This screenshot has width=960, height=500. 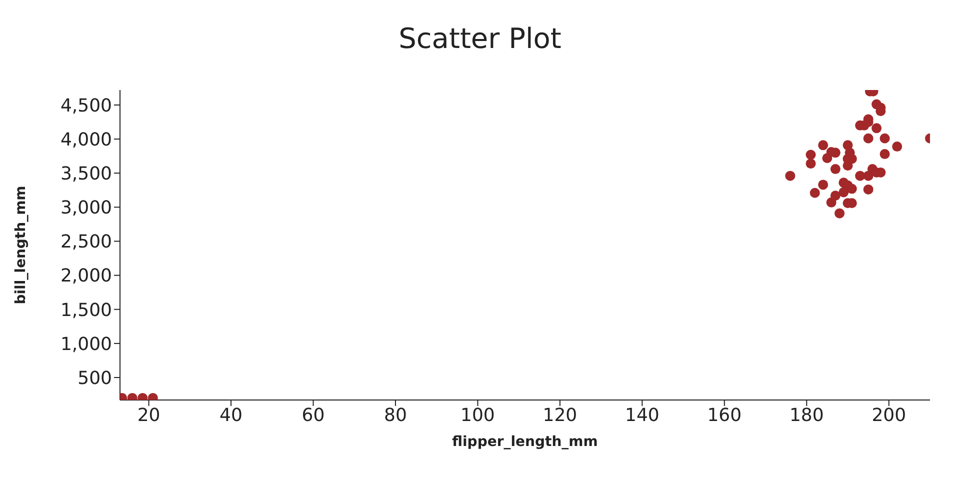 What do you see at coordinates (86, 139) in the screenshot?
I see `y-tick-label: 4,000` at bounding box center [86, 139].